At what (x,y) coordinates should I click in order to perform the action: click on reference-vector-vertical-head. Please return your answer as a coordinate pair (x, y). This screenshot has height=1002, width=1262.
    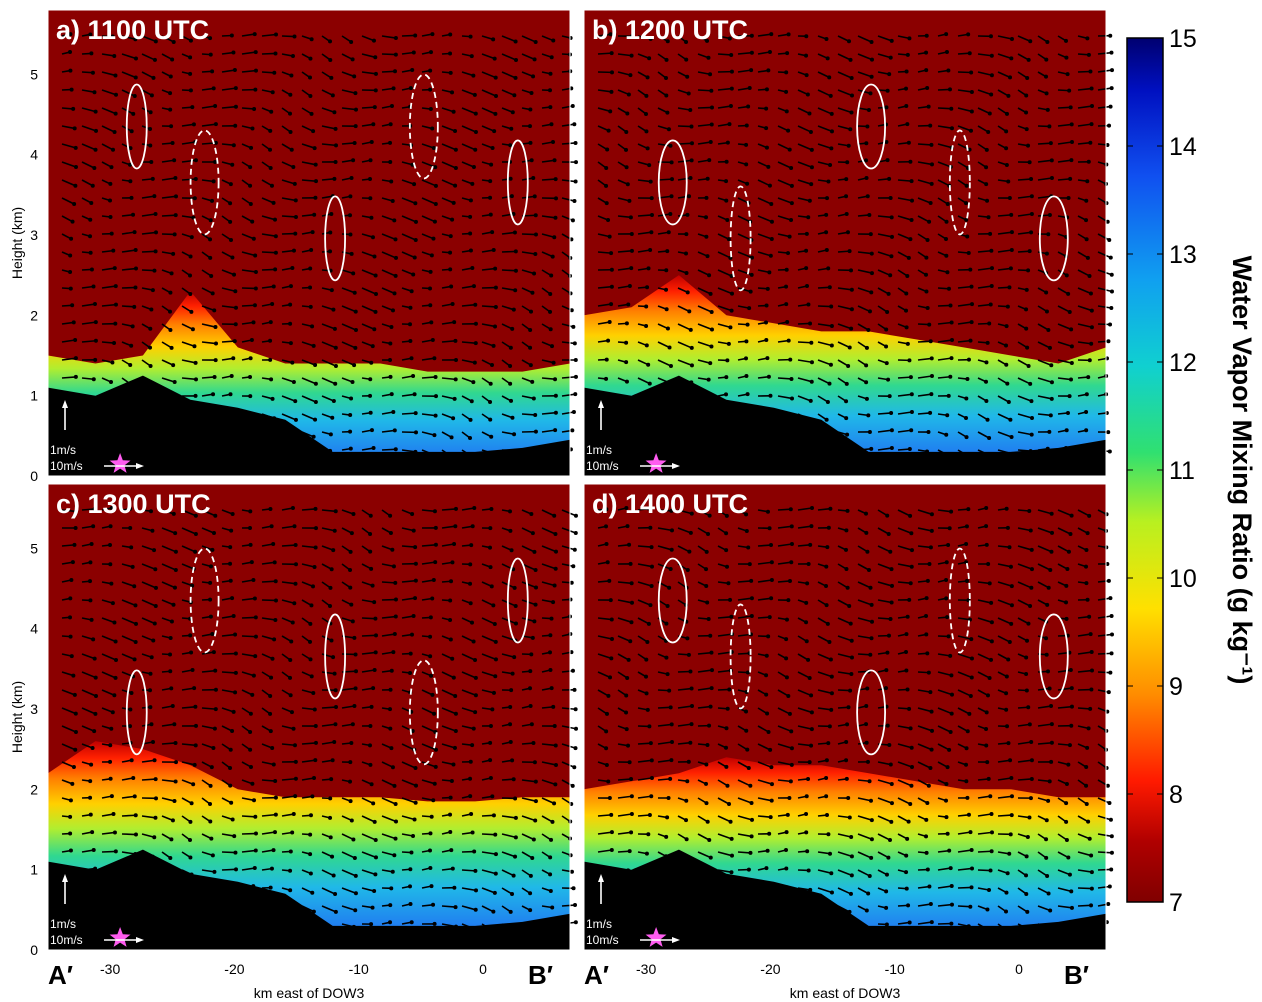
    Looking at the image, I should click on (601, 404).